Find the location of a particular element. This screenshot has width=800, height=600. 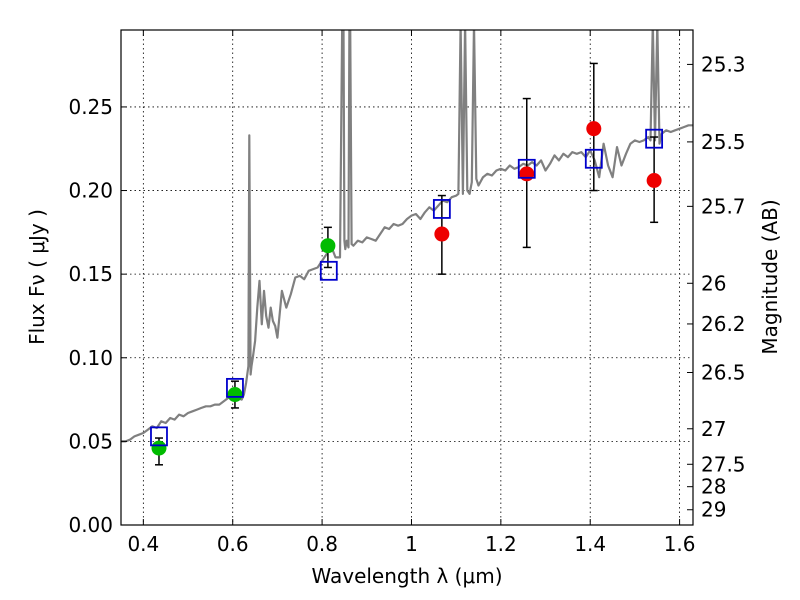

y-tick-label: 0.05 is located at coordinates (90, 441).